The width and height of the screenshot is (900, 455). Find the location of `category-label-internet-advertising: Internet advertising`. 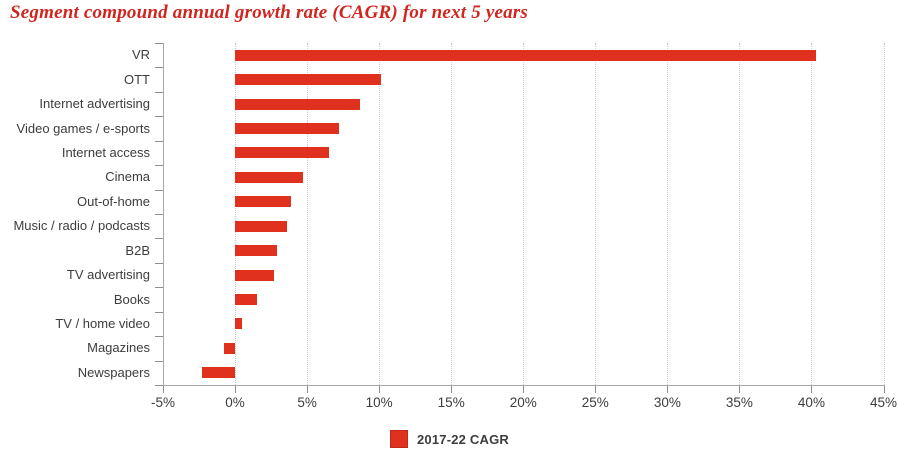

category-label-internet-advertising: Internet advertising is located at coordinates (94, 104).